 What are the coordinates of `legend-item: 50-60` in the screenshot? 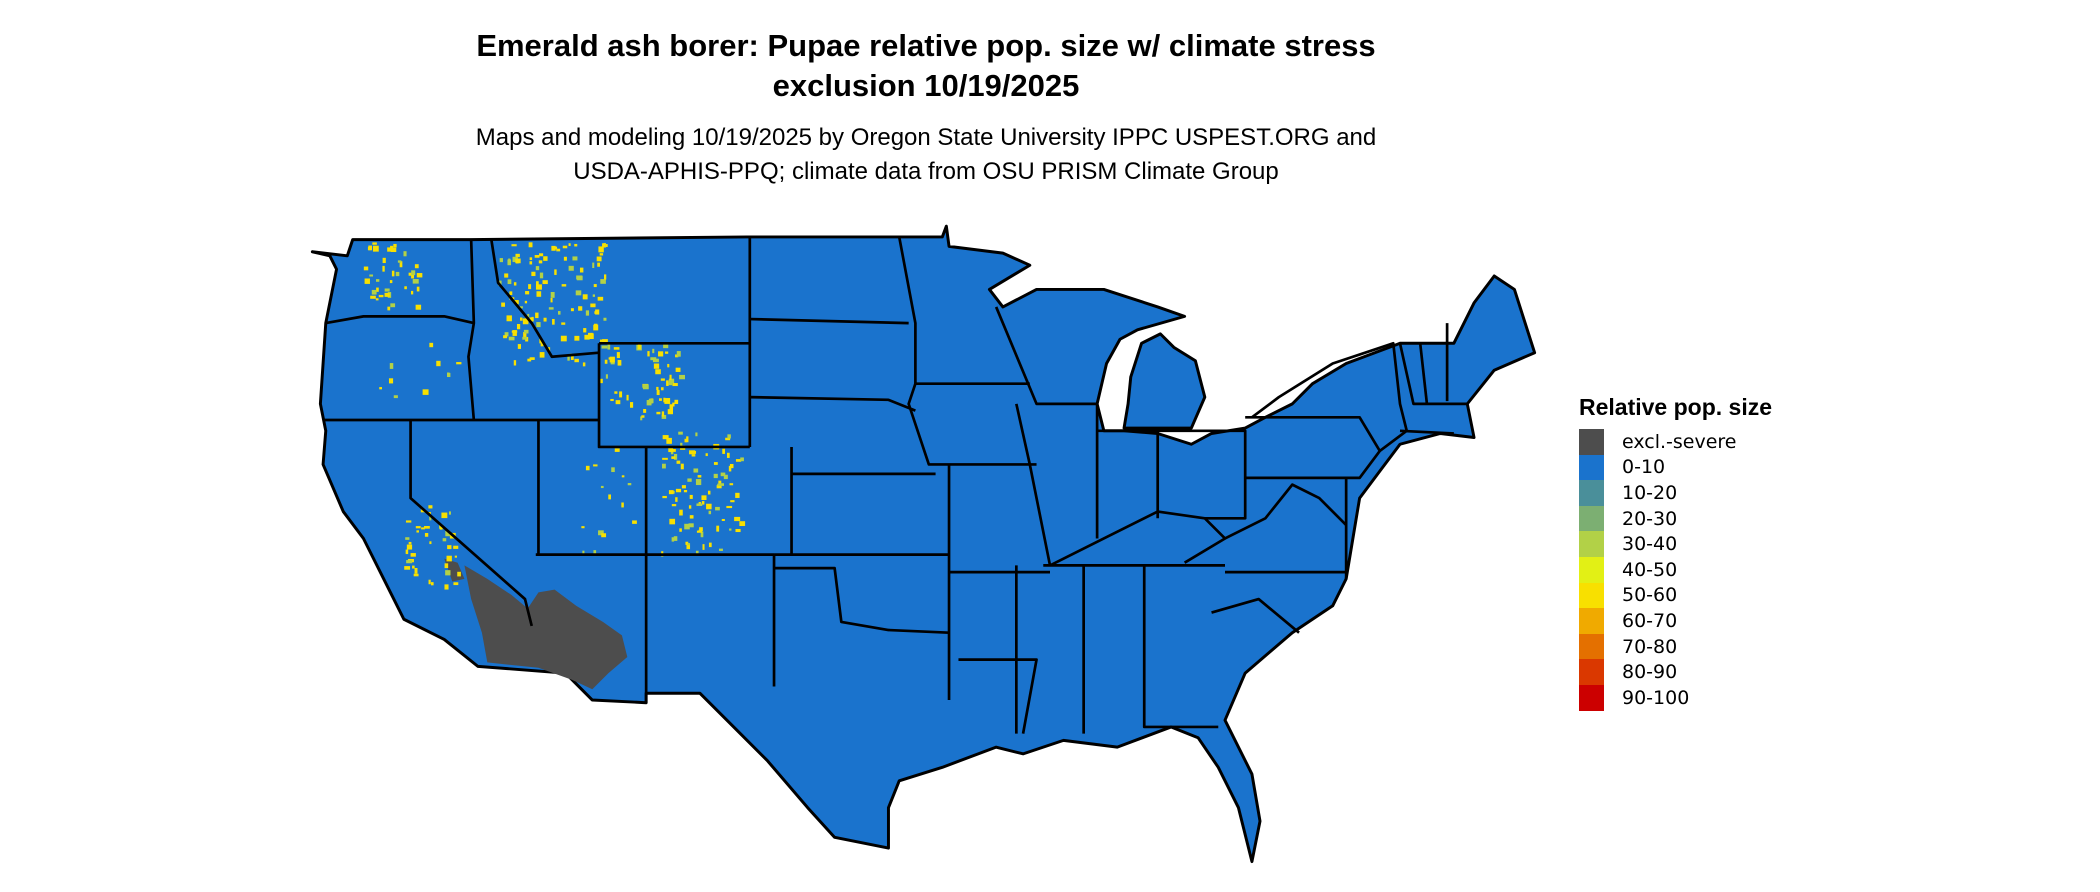 It's located at (1675, 595).